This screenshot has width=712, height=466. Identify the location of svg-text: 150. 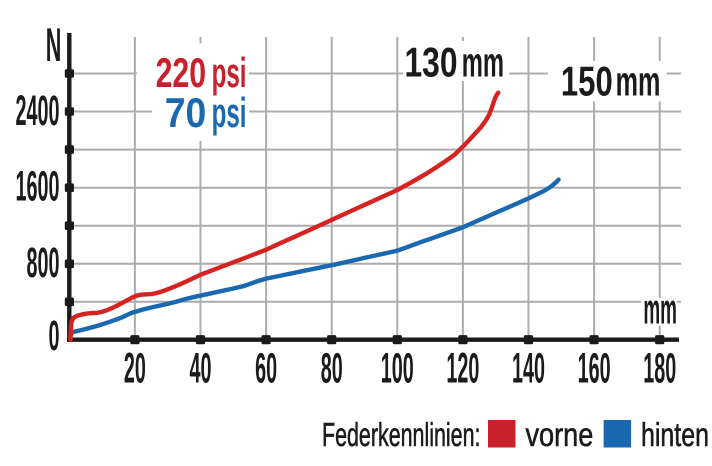
(587, 81).